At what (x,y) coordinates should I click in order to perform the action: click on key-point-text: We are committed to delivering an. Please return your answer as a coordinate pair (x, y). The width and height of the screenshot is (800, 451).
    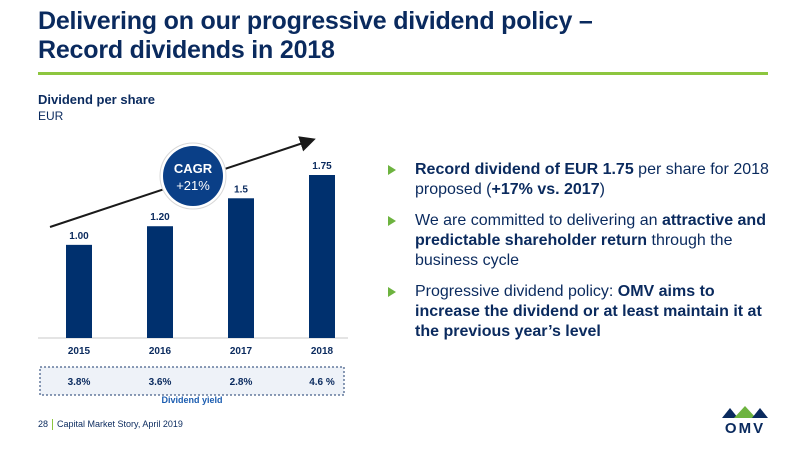
    Looking at the image, I should click on (538, 220).